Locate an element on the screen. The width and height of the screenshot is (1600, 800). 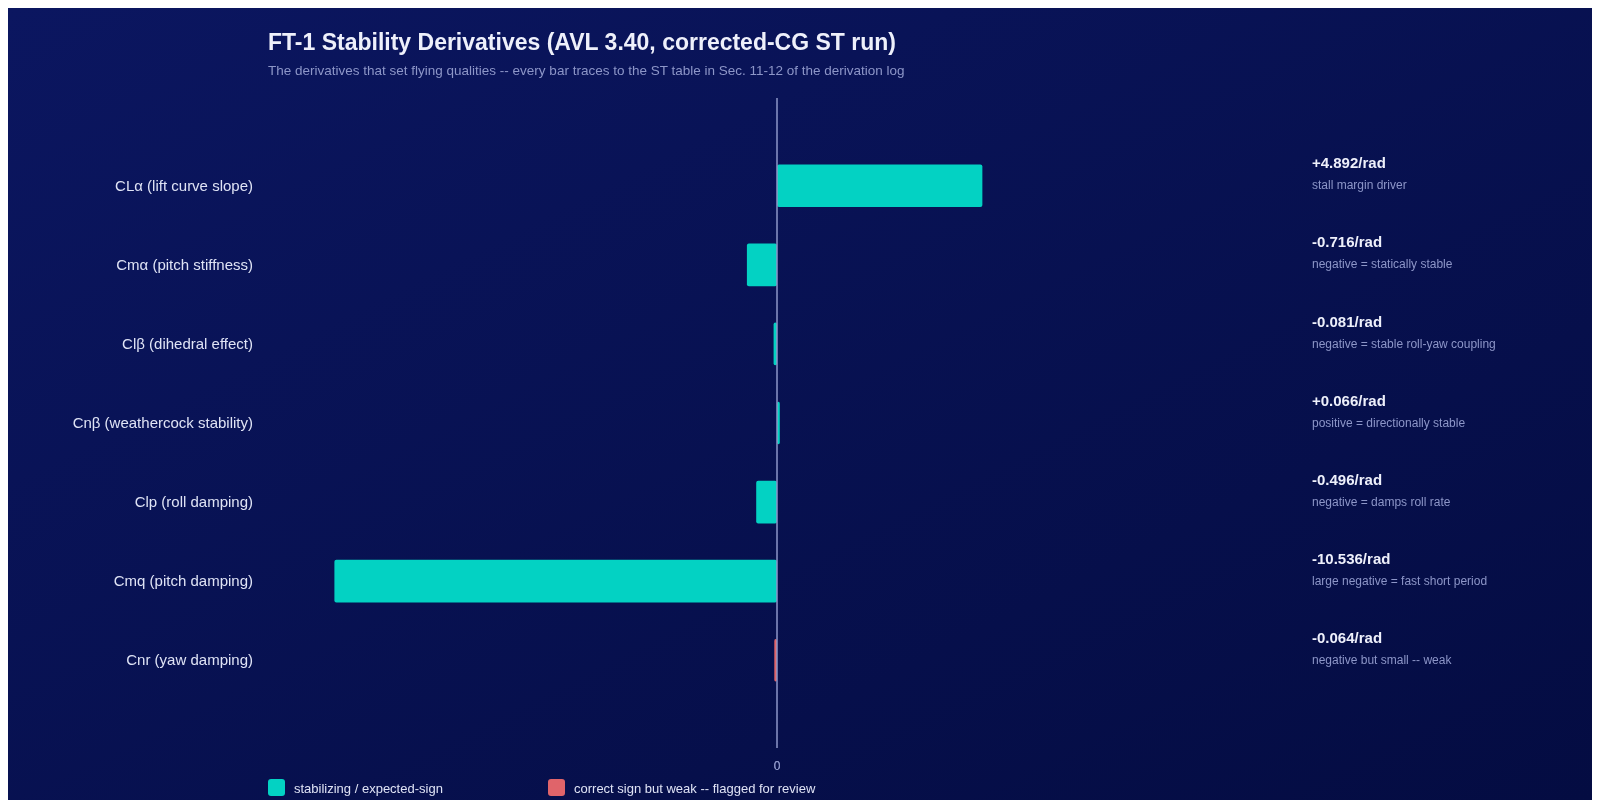
text: +4.892/rad is located at coordinates (1349, 163).